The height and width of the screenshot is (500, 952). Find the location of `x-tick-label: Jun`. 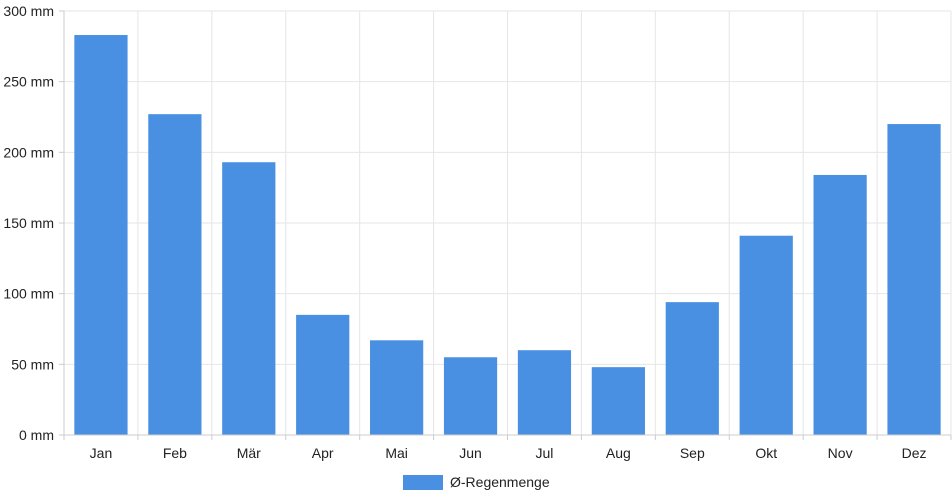

x-tick-label: Jun is located at coordinates (470, 453).